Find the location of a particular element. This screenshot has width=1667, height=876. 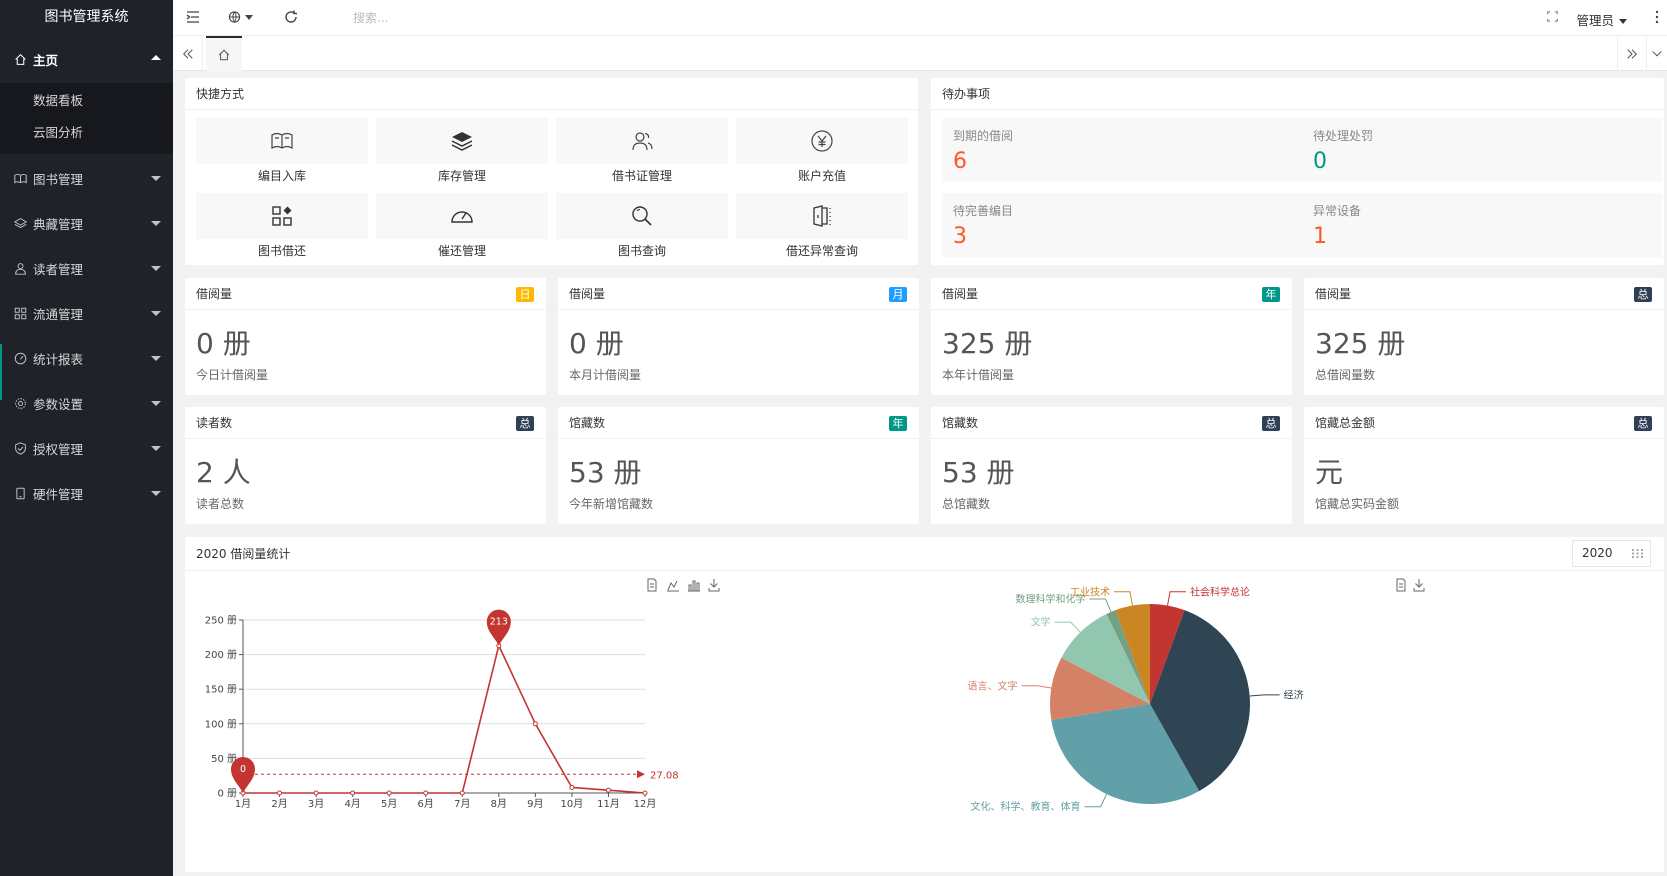

sidebar-item-reader-management: 读者管理 is located at coordinates (86, 268).